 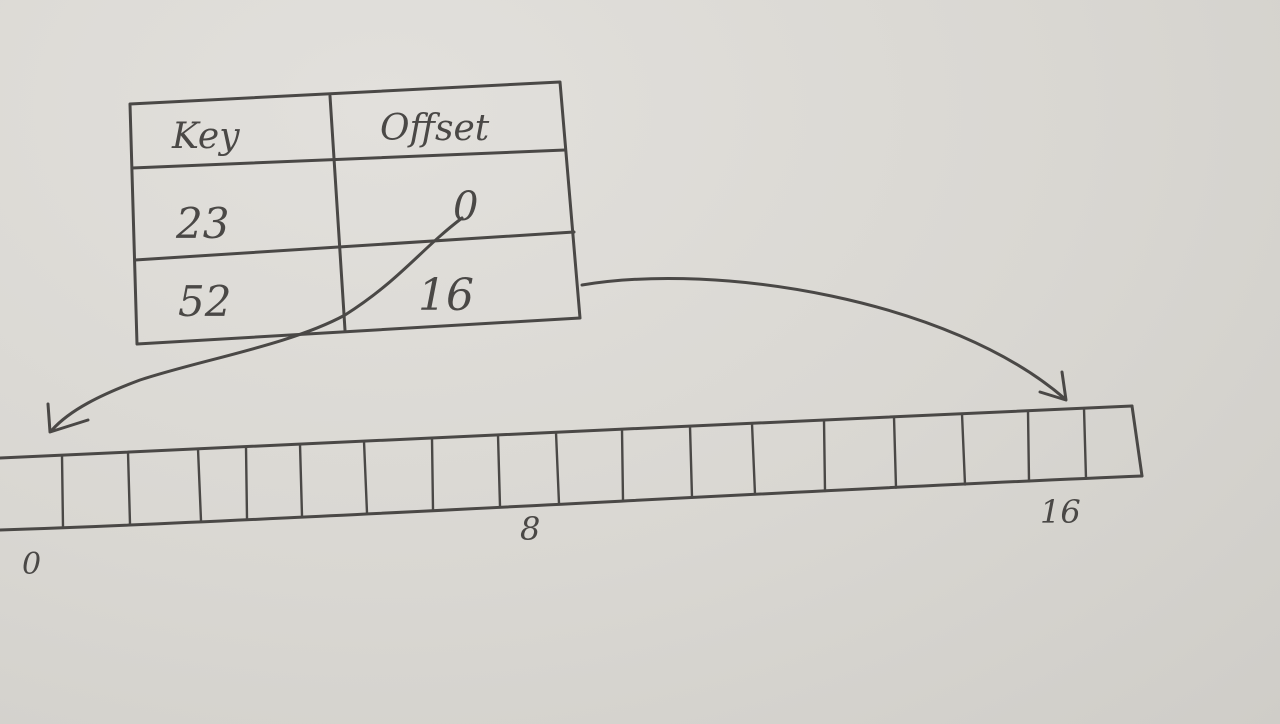 I want to click on array-index-8: 8, so click(x=530, y=529).